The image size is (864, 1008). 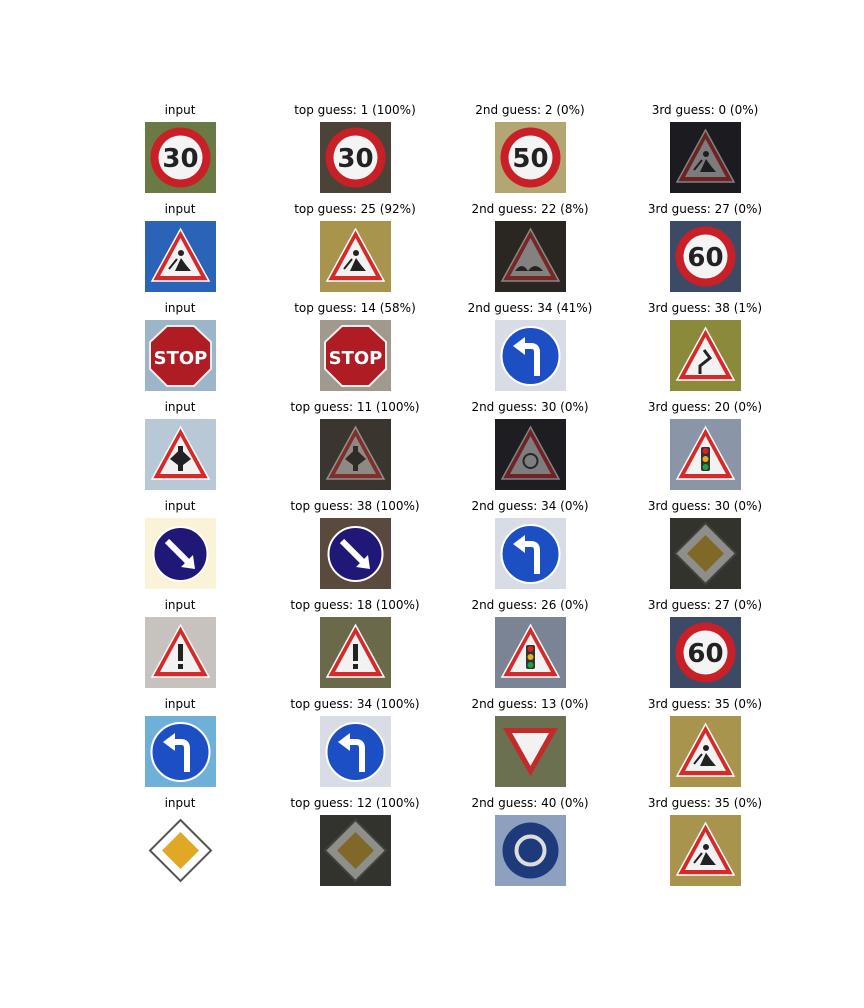 I want to click on top-guess-cell: top guess: 38 (100%), so click(x=355, y=544).